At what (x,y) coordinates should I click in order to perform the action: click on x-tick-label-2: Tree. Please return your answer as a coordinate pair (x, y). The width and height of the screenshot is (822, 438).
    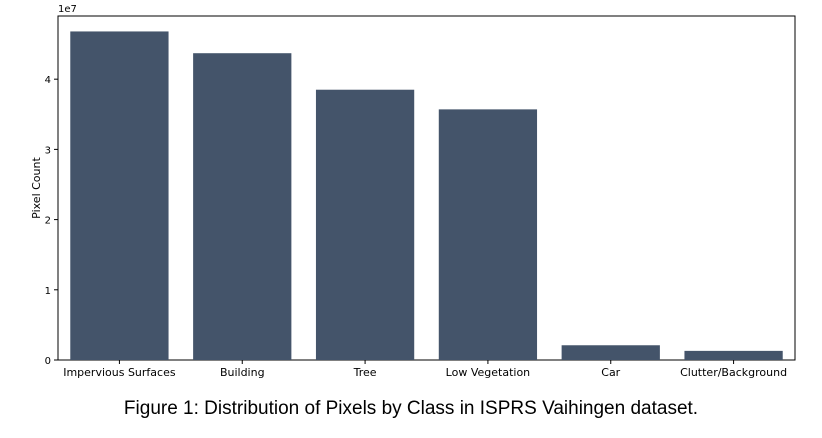
    Looking at the image, I should click on (365, 372).